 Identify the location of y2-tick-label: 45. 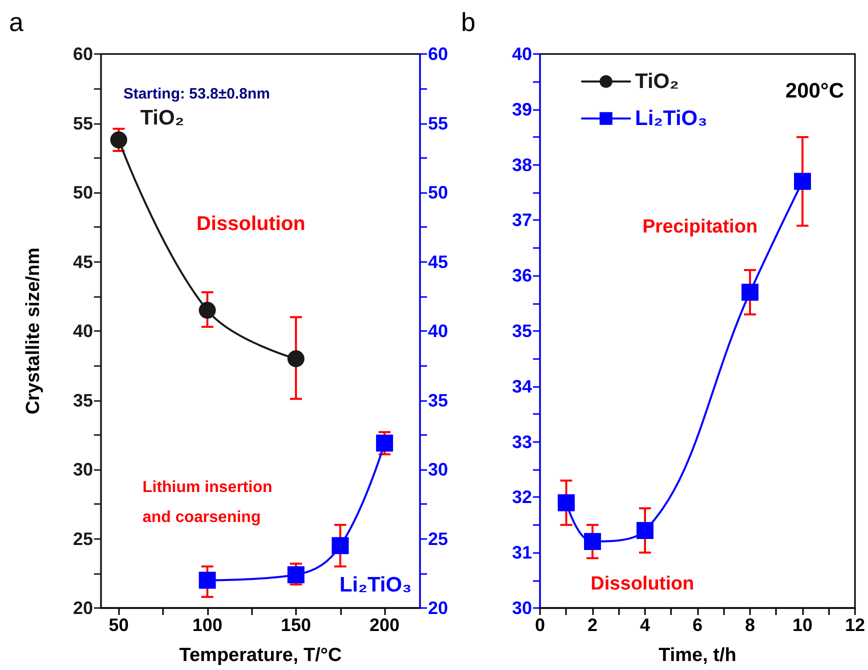
(438, 262).